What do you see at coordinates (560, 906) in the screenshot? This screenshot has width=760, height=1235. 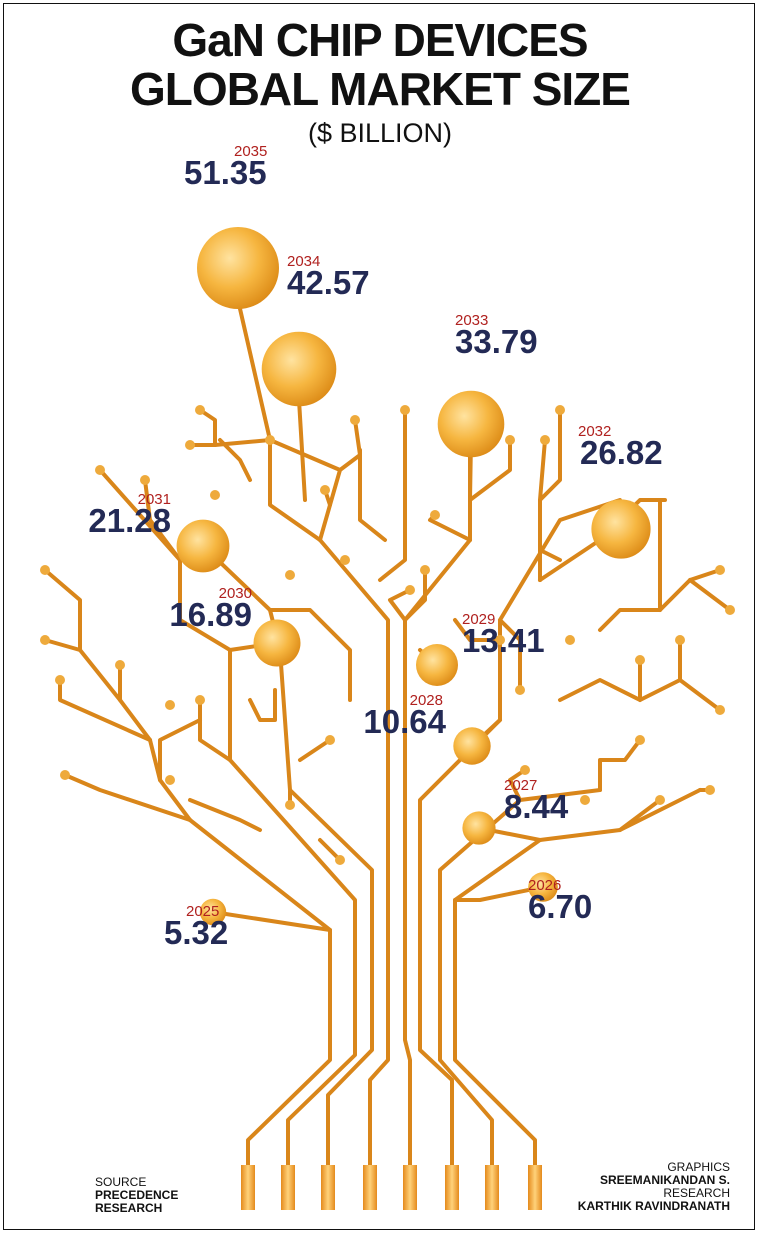 I see `value-label-2026: 6.70` at bounding box center [560, 906].